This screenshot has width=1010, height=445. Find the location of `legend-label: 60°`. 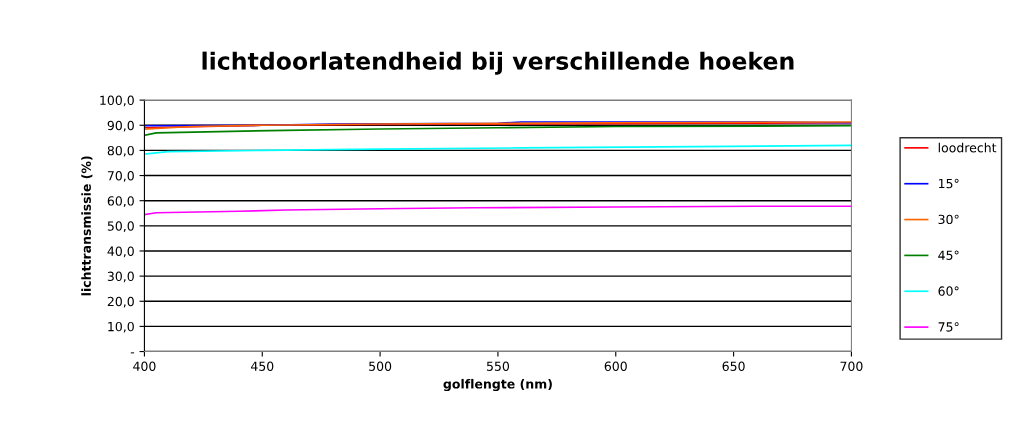

legend-label: 60° is located at coordinates (948, 291).